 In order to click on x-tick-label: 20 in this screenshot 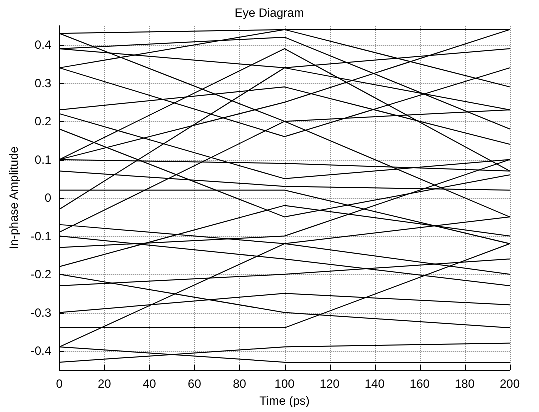, I will do `click(105, 384)`.